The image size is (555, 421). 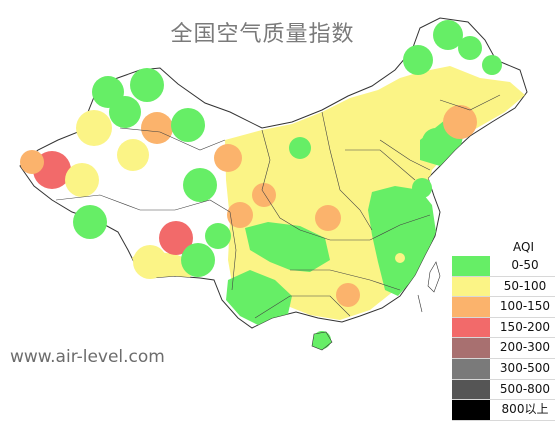 I want to click on legend-label: 800以上, so click(x=525, y=409).